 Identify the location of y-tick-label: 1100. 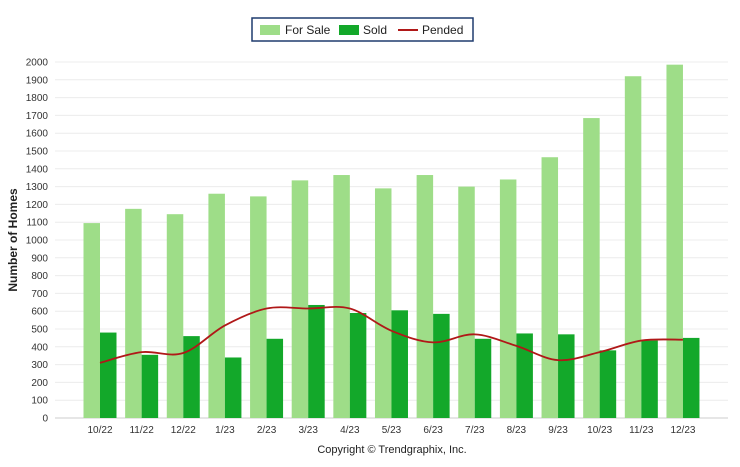
(37, 223).